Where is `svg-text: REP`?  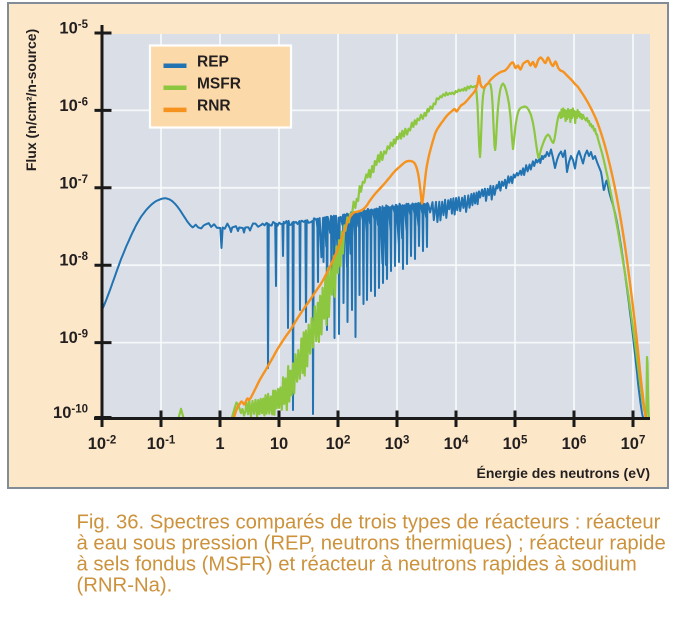
svg-text: REP is located at coordinates (213, 61).